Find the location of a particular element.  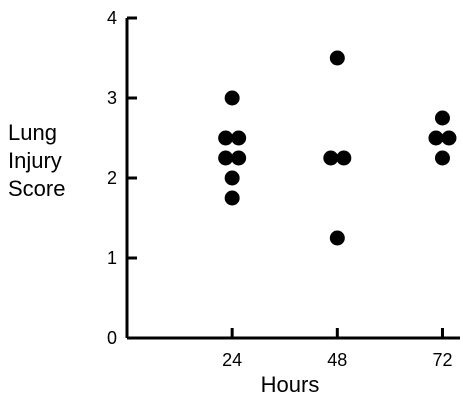

x-axis-label: Hours is located at coordinates (290, 384).